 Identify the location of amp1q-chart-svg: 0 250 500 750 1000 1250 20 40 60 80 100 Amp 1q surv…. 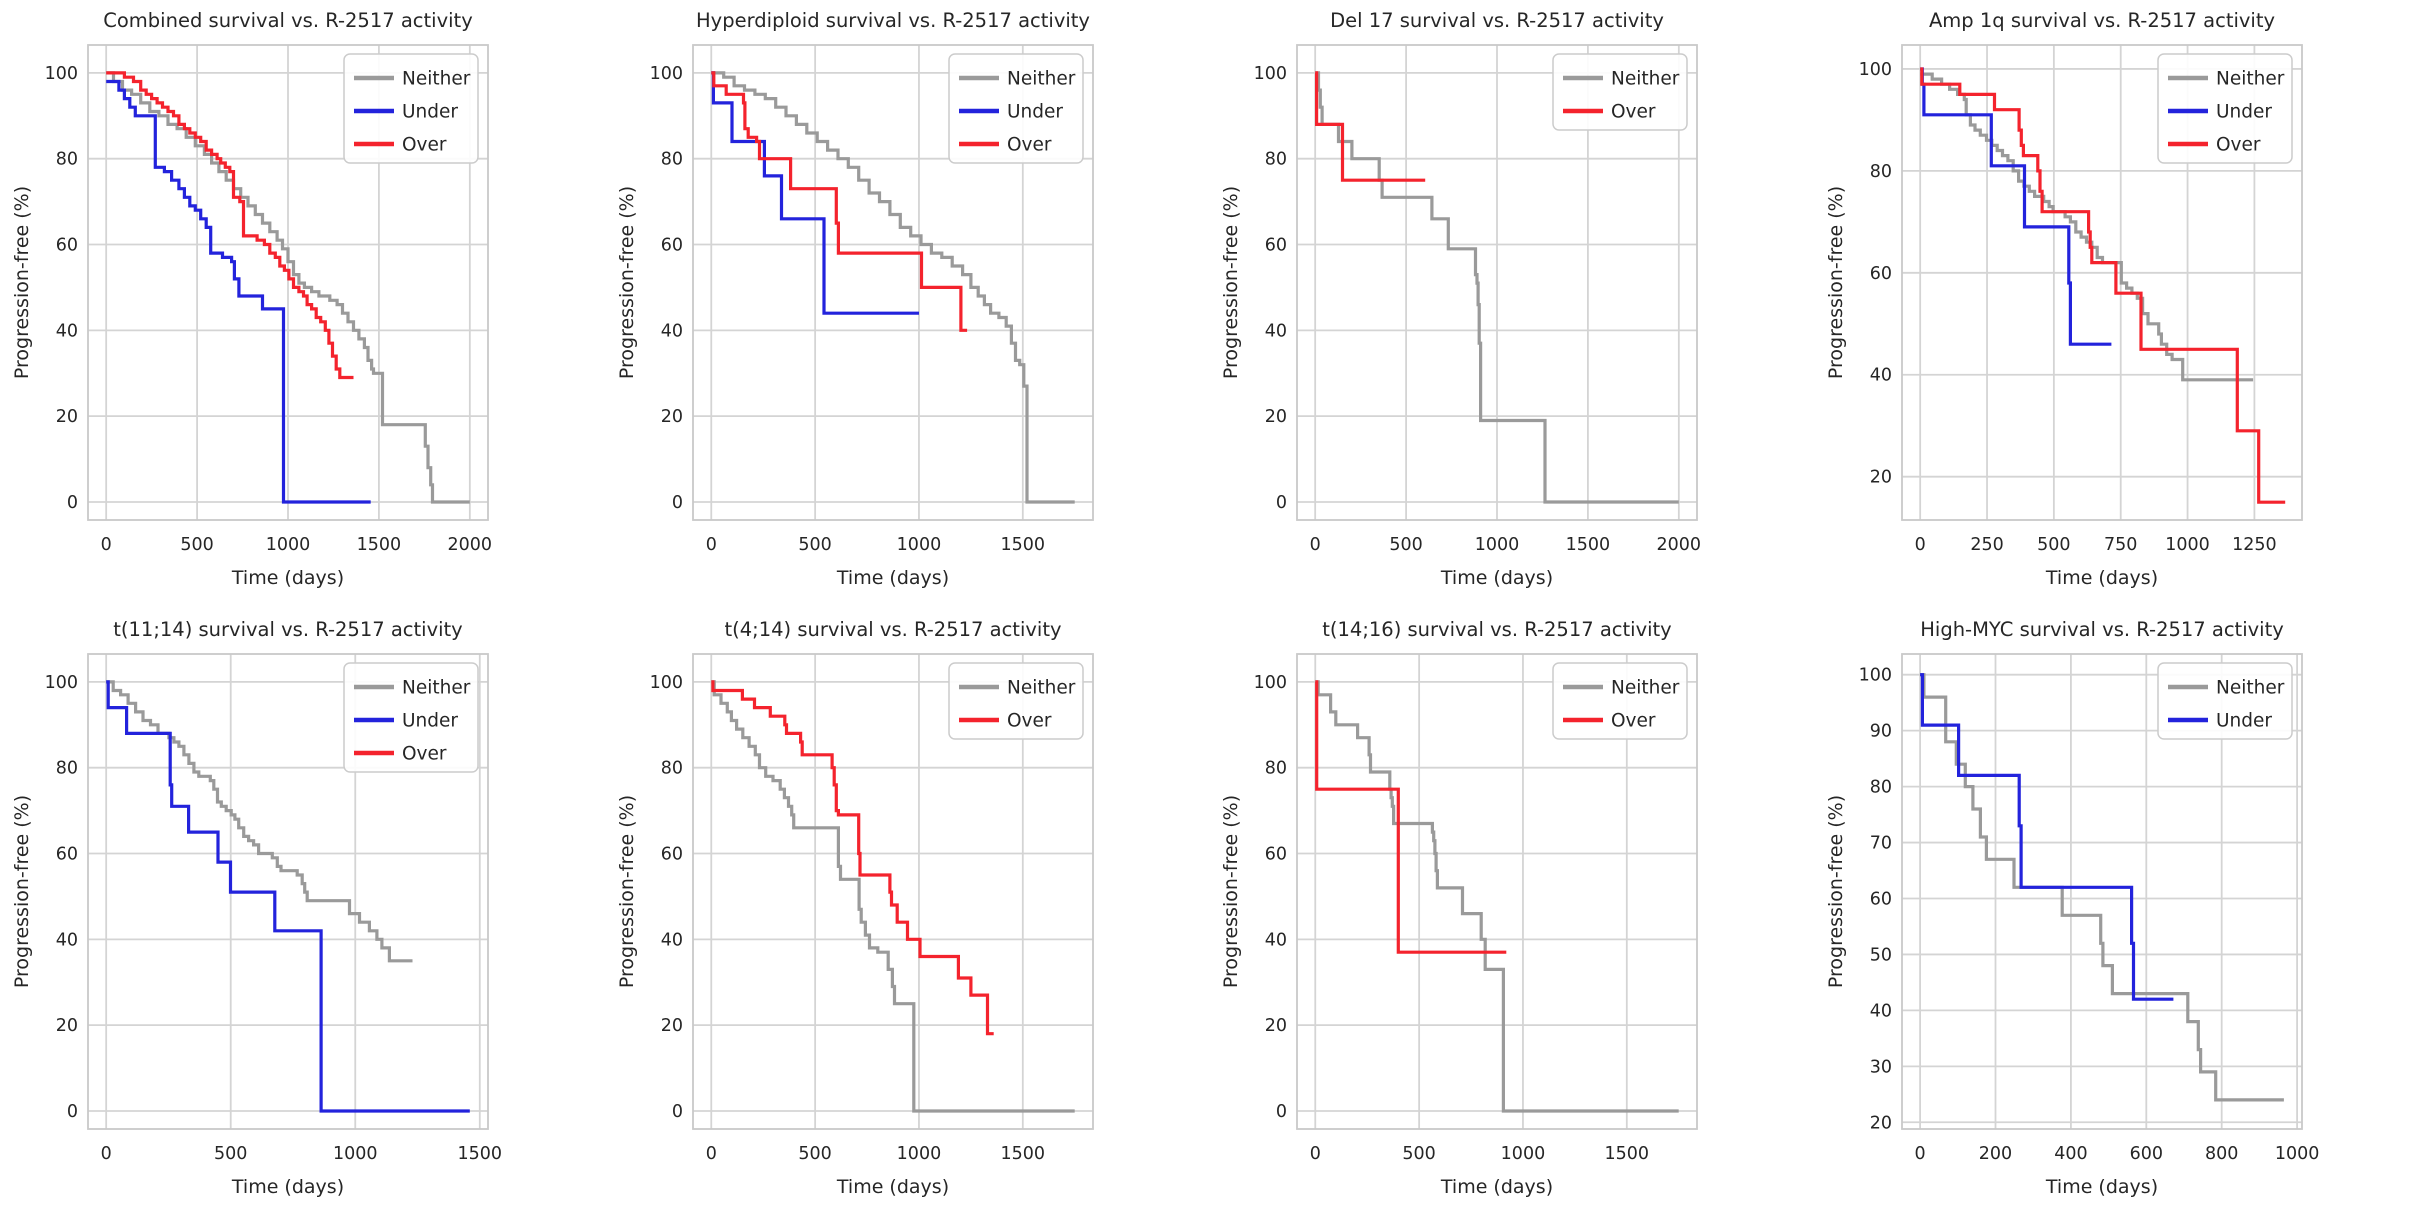
(2115, 304).